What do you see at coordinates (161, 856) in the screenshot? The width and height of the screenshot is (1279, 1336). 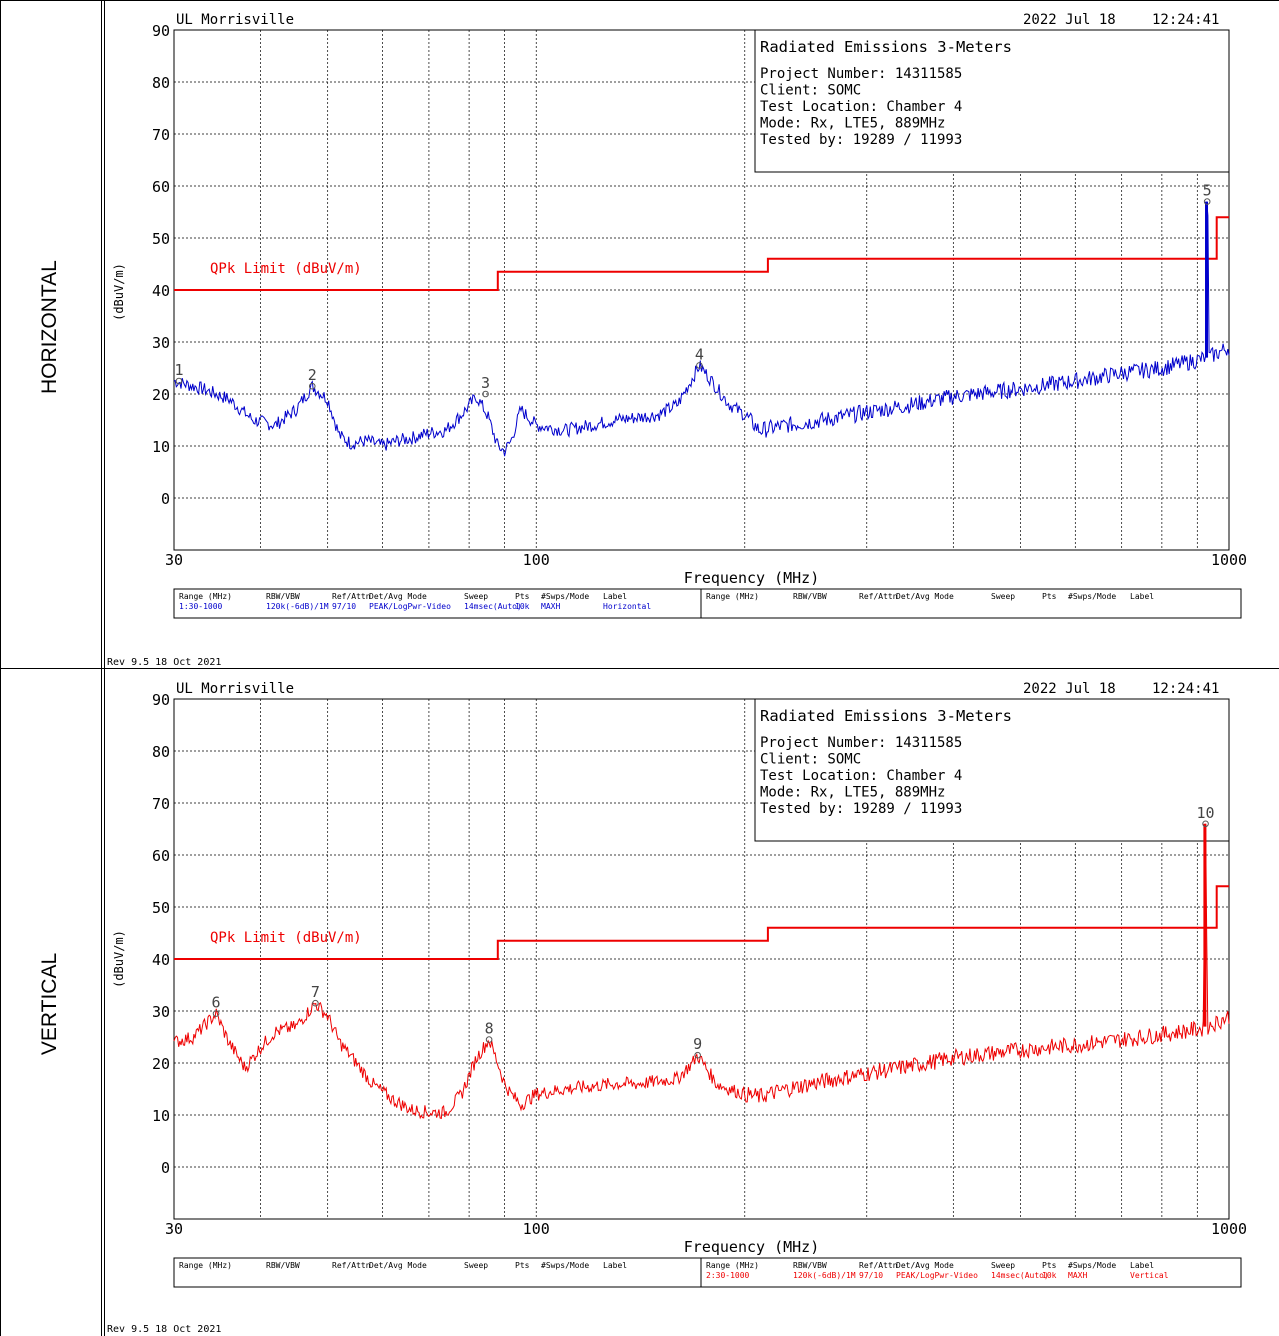 I see `y-tick-label: 60` at bounding box center [161, 856].